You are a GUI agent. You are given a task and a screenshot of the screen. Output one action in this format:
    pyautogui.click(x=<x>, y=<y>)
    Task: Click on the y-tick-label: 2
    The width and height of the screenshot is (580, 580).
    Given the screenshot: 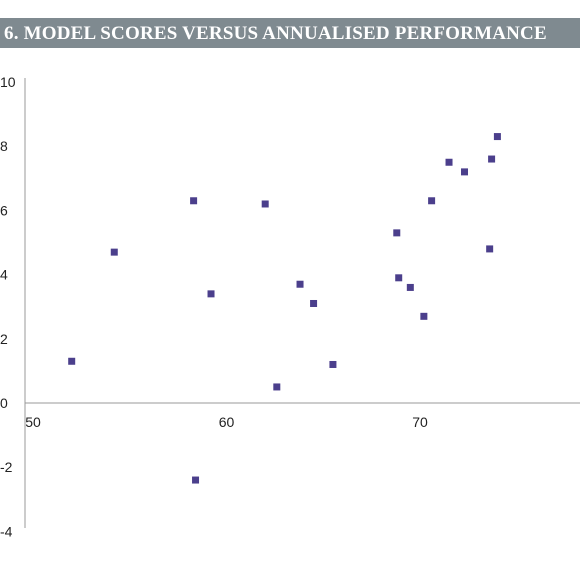 What is the action you would take?
    pyautogui.click(x=4, y=339)
    